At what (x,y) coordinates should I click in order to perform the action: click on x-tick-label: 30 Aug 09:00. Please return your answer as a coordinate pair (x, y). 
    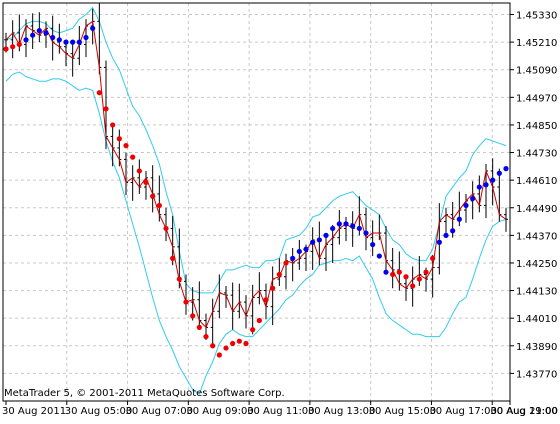
    Looking at the image, I should click on (219, 411).